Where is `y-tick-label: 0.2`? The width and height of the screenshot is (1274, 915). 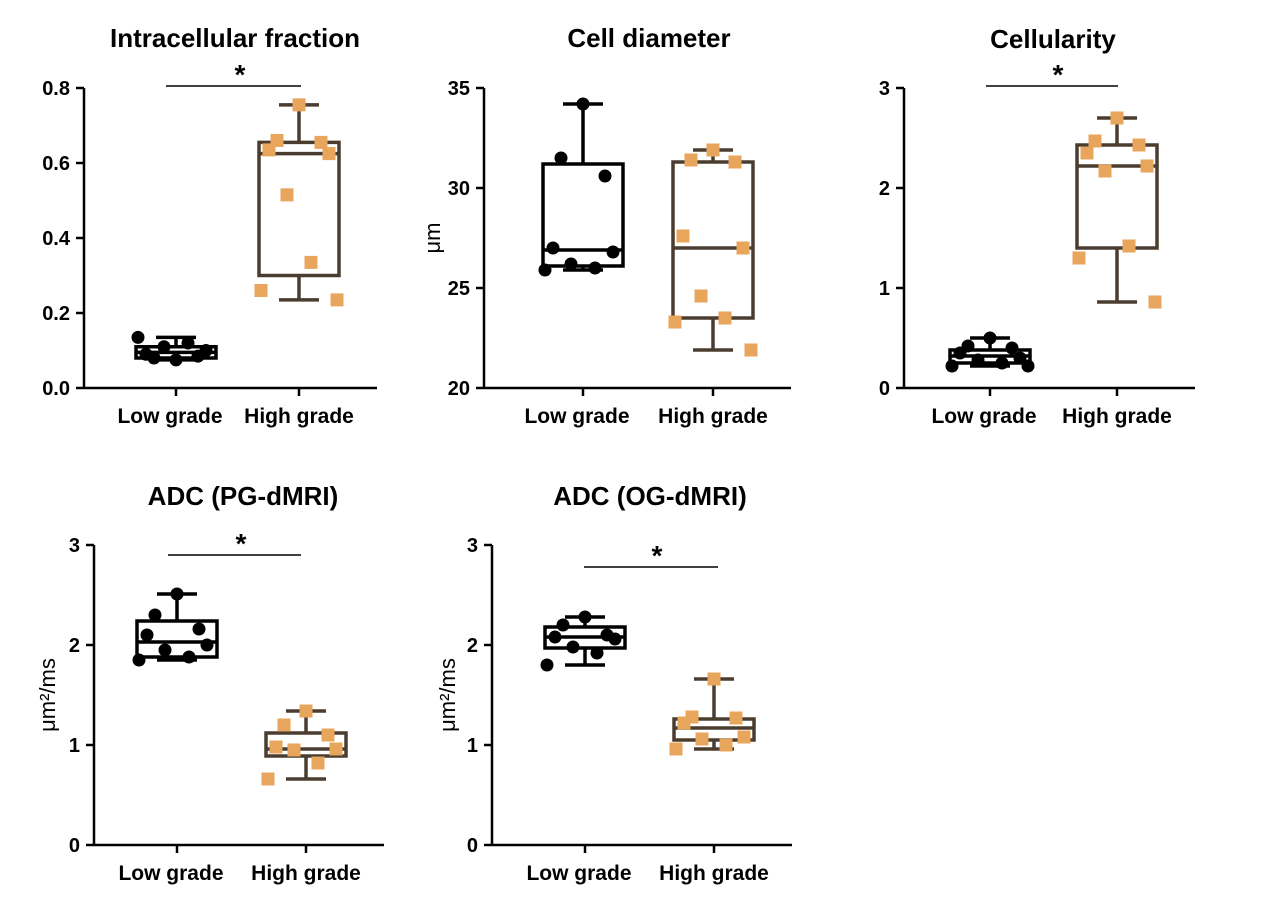
y-tick-label: 0.2 is located at coordinates (56, 314).